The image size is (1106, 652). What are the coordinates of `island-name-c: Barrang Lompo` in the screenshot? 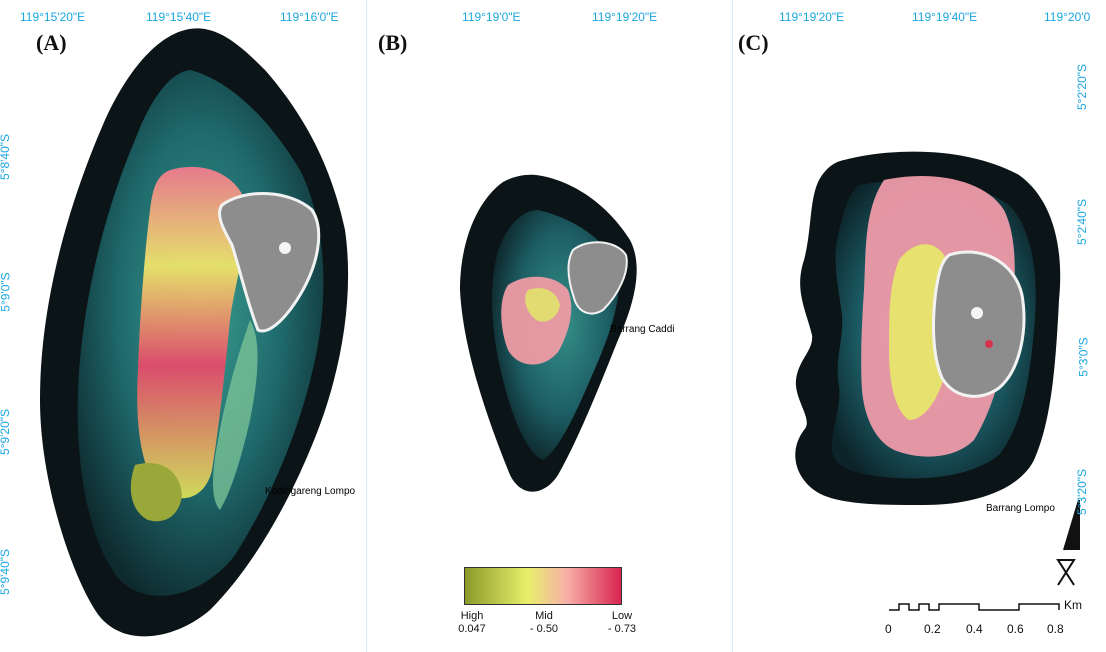 It's located at (1020, 508).